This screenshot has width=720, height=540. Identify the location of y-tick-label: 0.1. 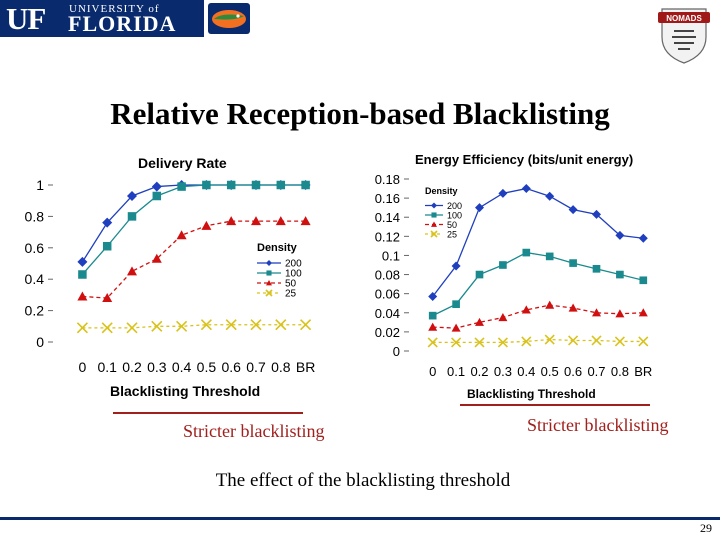
(391, 255).